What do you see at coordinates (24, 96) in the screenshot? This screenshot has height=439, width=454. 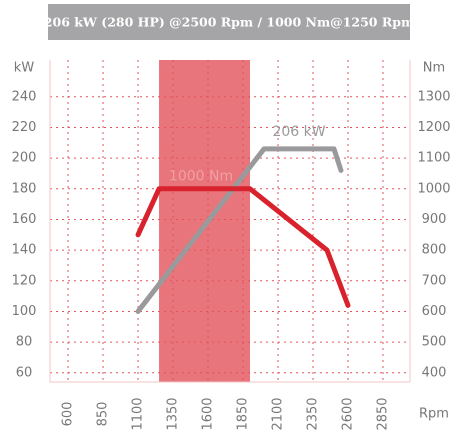 I see `y-tick-label: 240` at bounding box center [24, 96].